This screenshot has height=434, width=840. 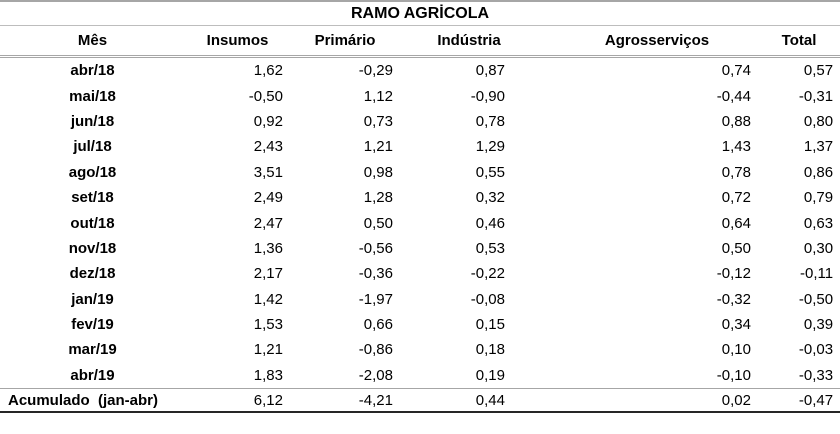 I want to click on value-cell: 1,42, so click(x=268, y=299).